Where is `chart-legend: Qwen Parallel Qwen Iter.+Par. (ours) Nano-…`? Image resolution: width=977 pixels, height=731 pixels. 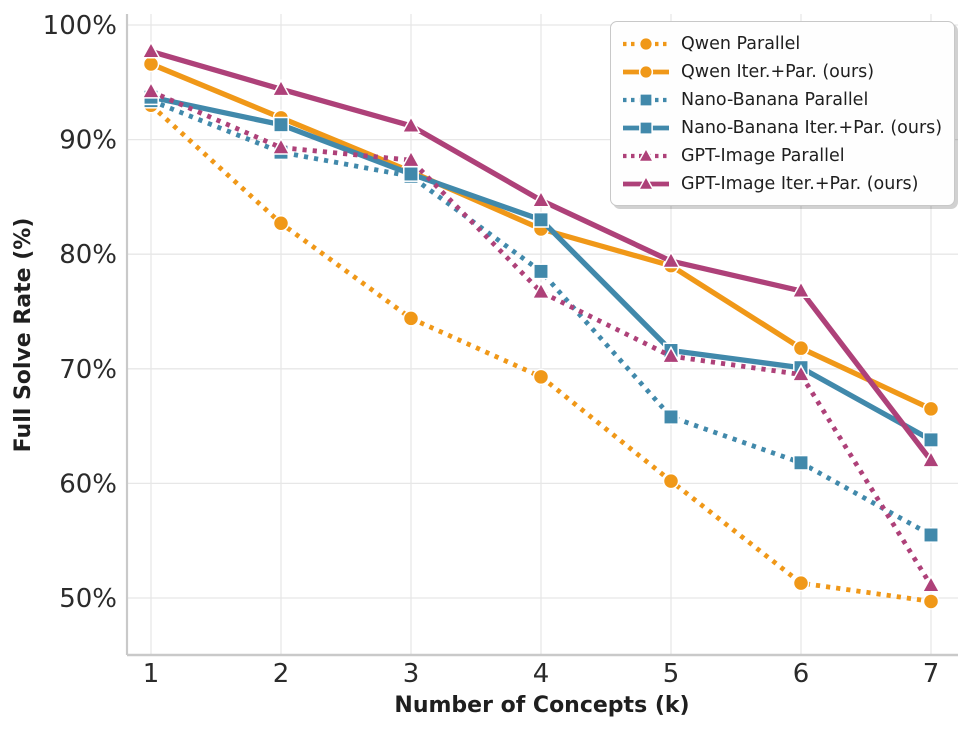
chart-legend: Qwen Parallel Qwen Iter.+Par. (ours) Nano-… is located at coordinates (782, 113).